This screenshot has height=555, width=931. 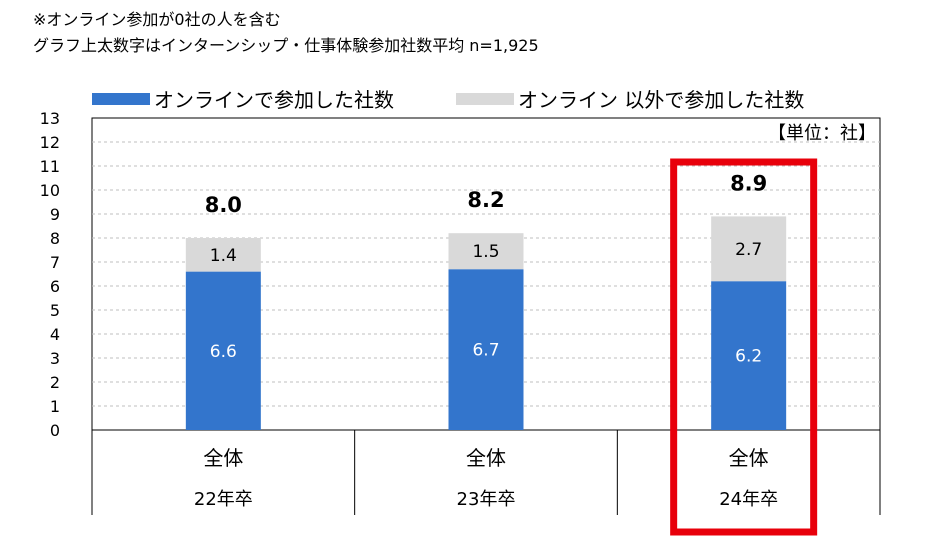 What do you see at coordinates (55, 334) in the screenshot?
I see `y-tick-label: 4` at bounding box center [55, 334].